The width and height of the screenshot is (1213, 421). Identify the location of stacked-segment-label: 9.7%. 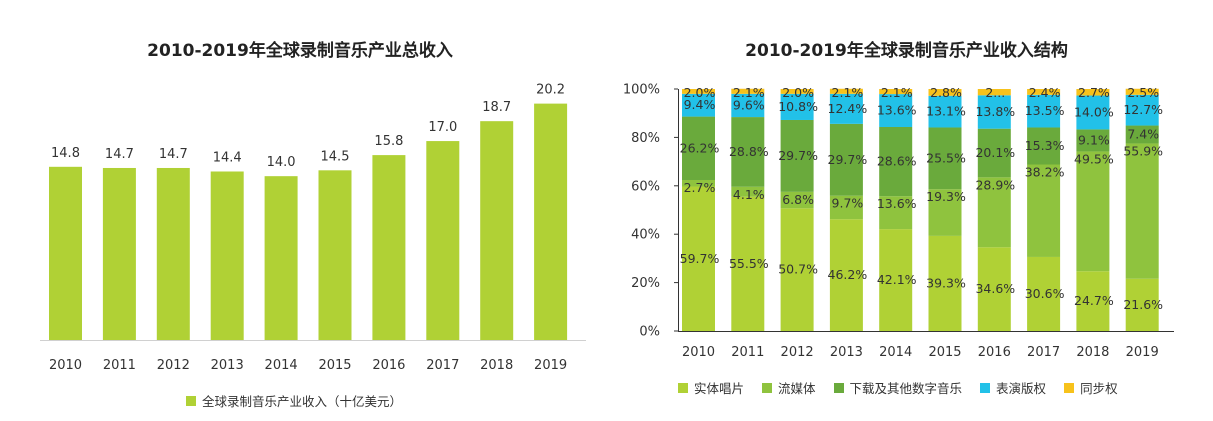
(848, 203).